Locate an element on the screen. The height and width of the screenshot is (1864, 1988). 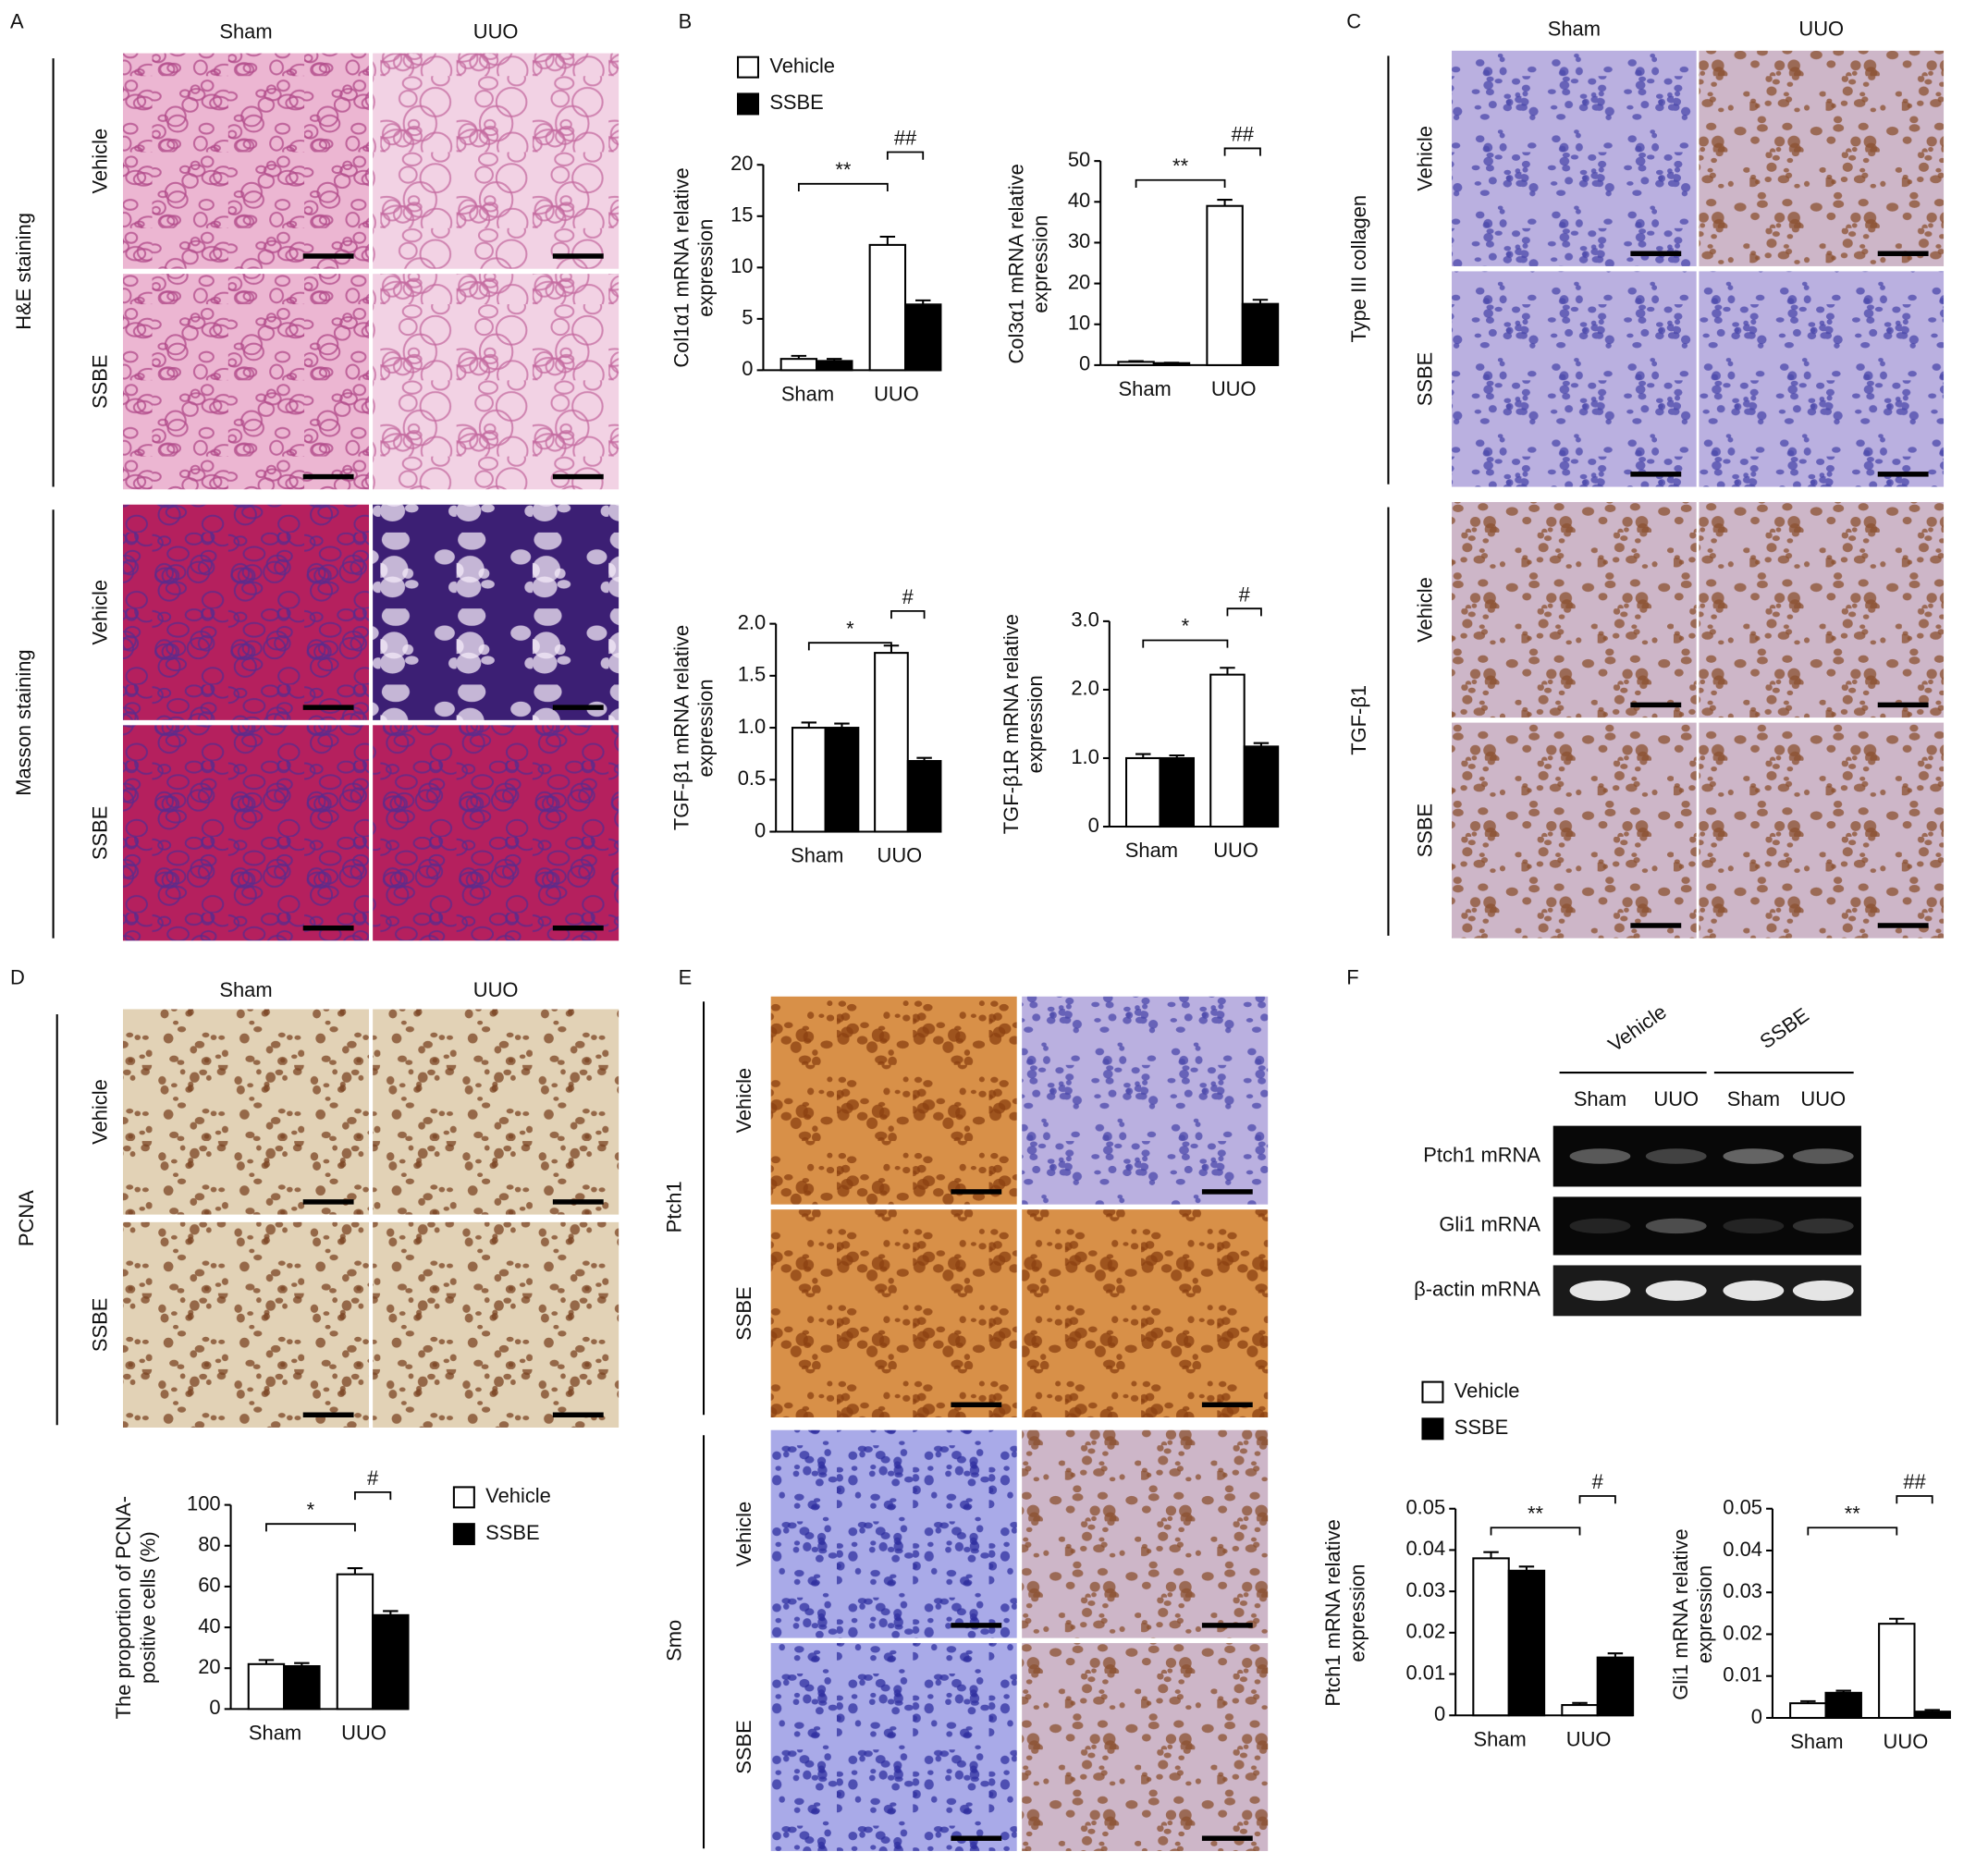
gel-band-label: β-actin mRNA is located at coordinates (1477, 1290).